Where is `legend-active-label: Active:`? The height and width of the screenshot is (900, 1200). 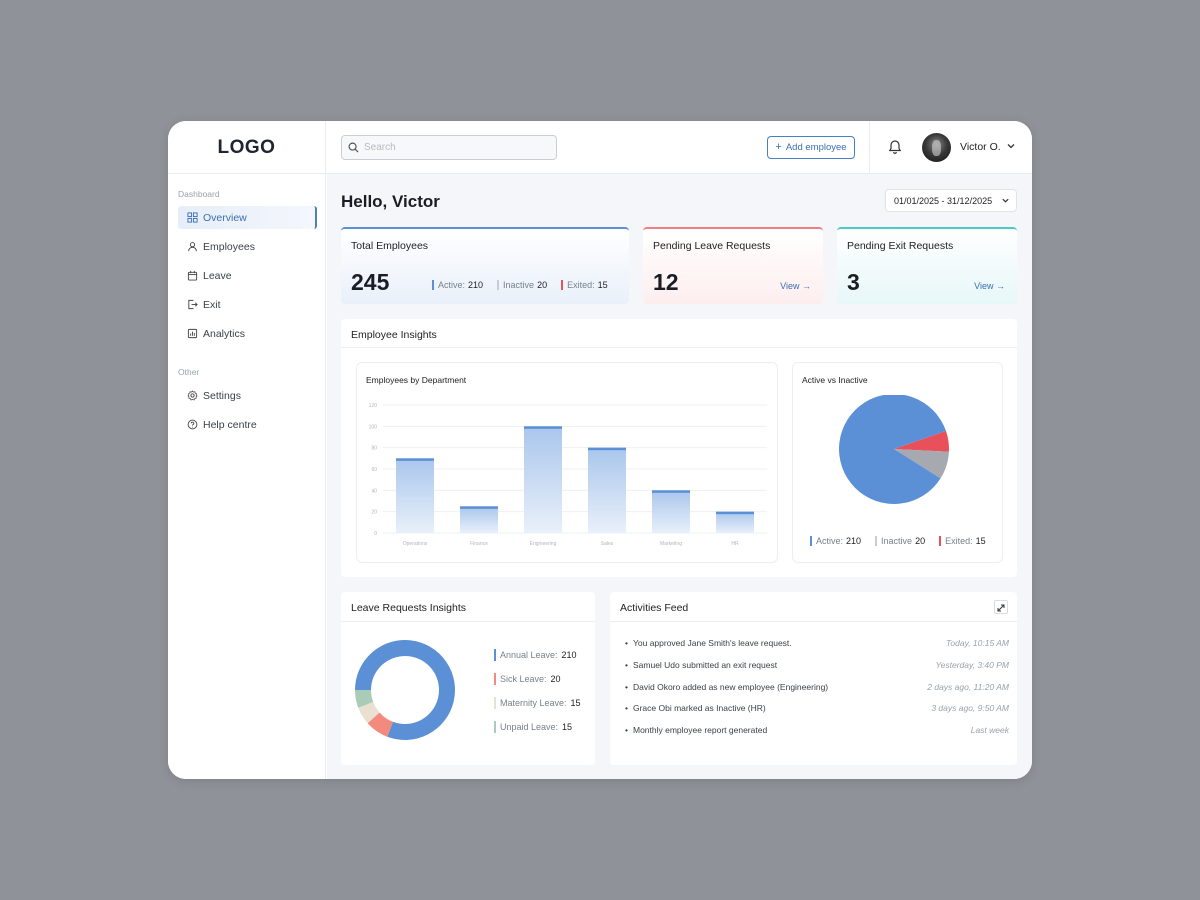
legend-active-label: Active: is located at coordinates (830, 541).